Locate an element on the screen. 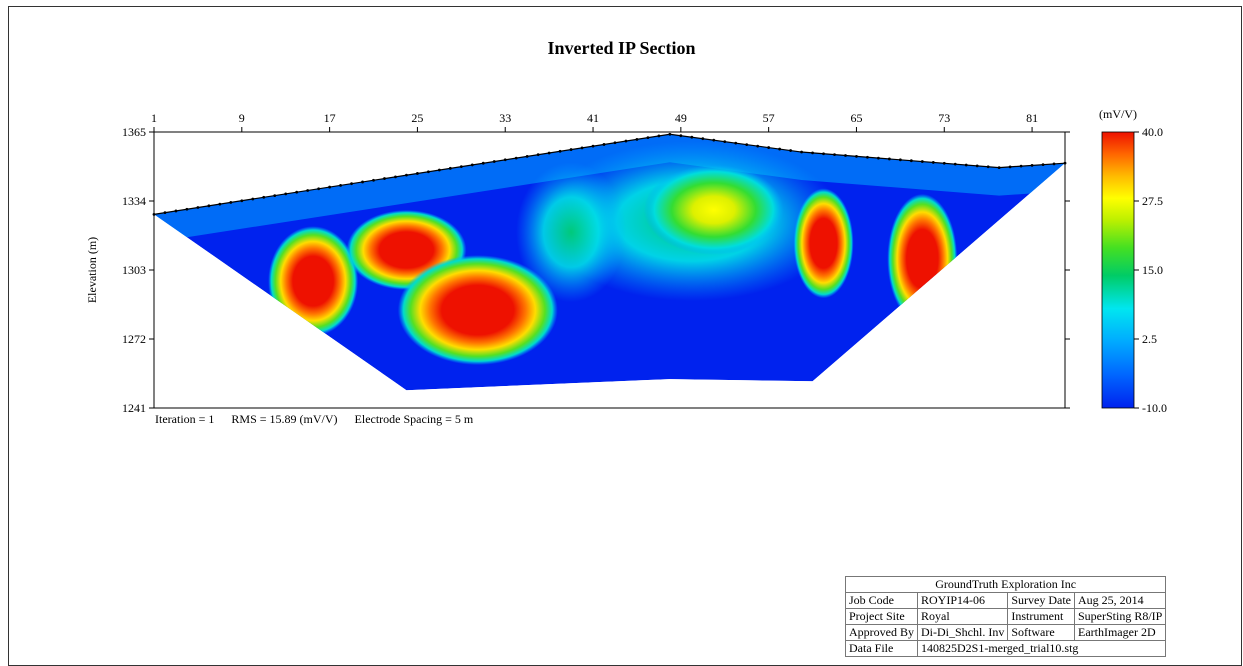 Image resolution: width=1243 pixels, height=666 pixels. x-tick-label: 41 is located at coordinates (593, 118).